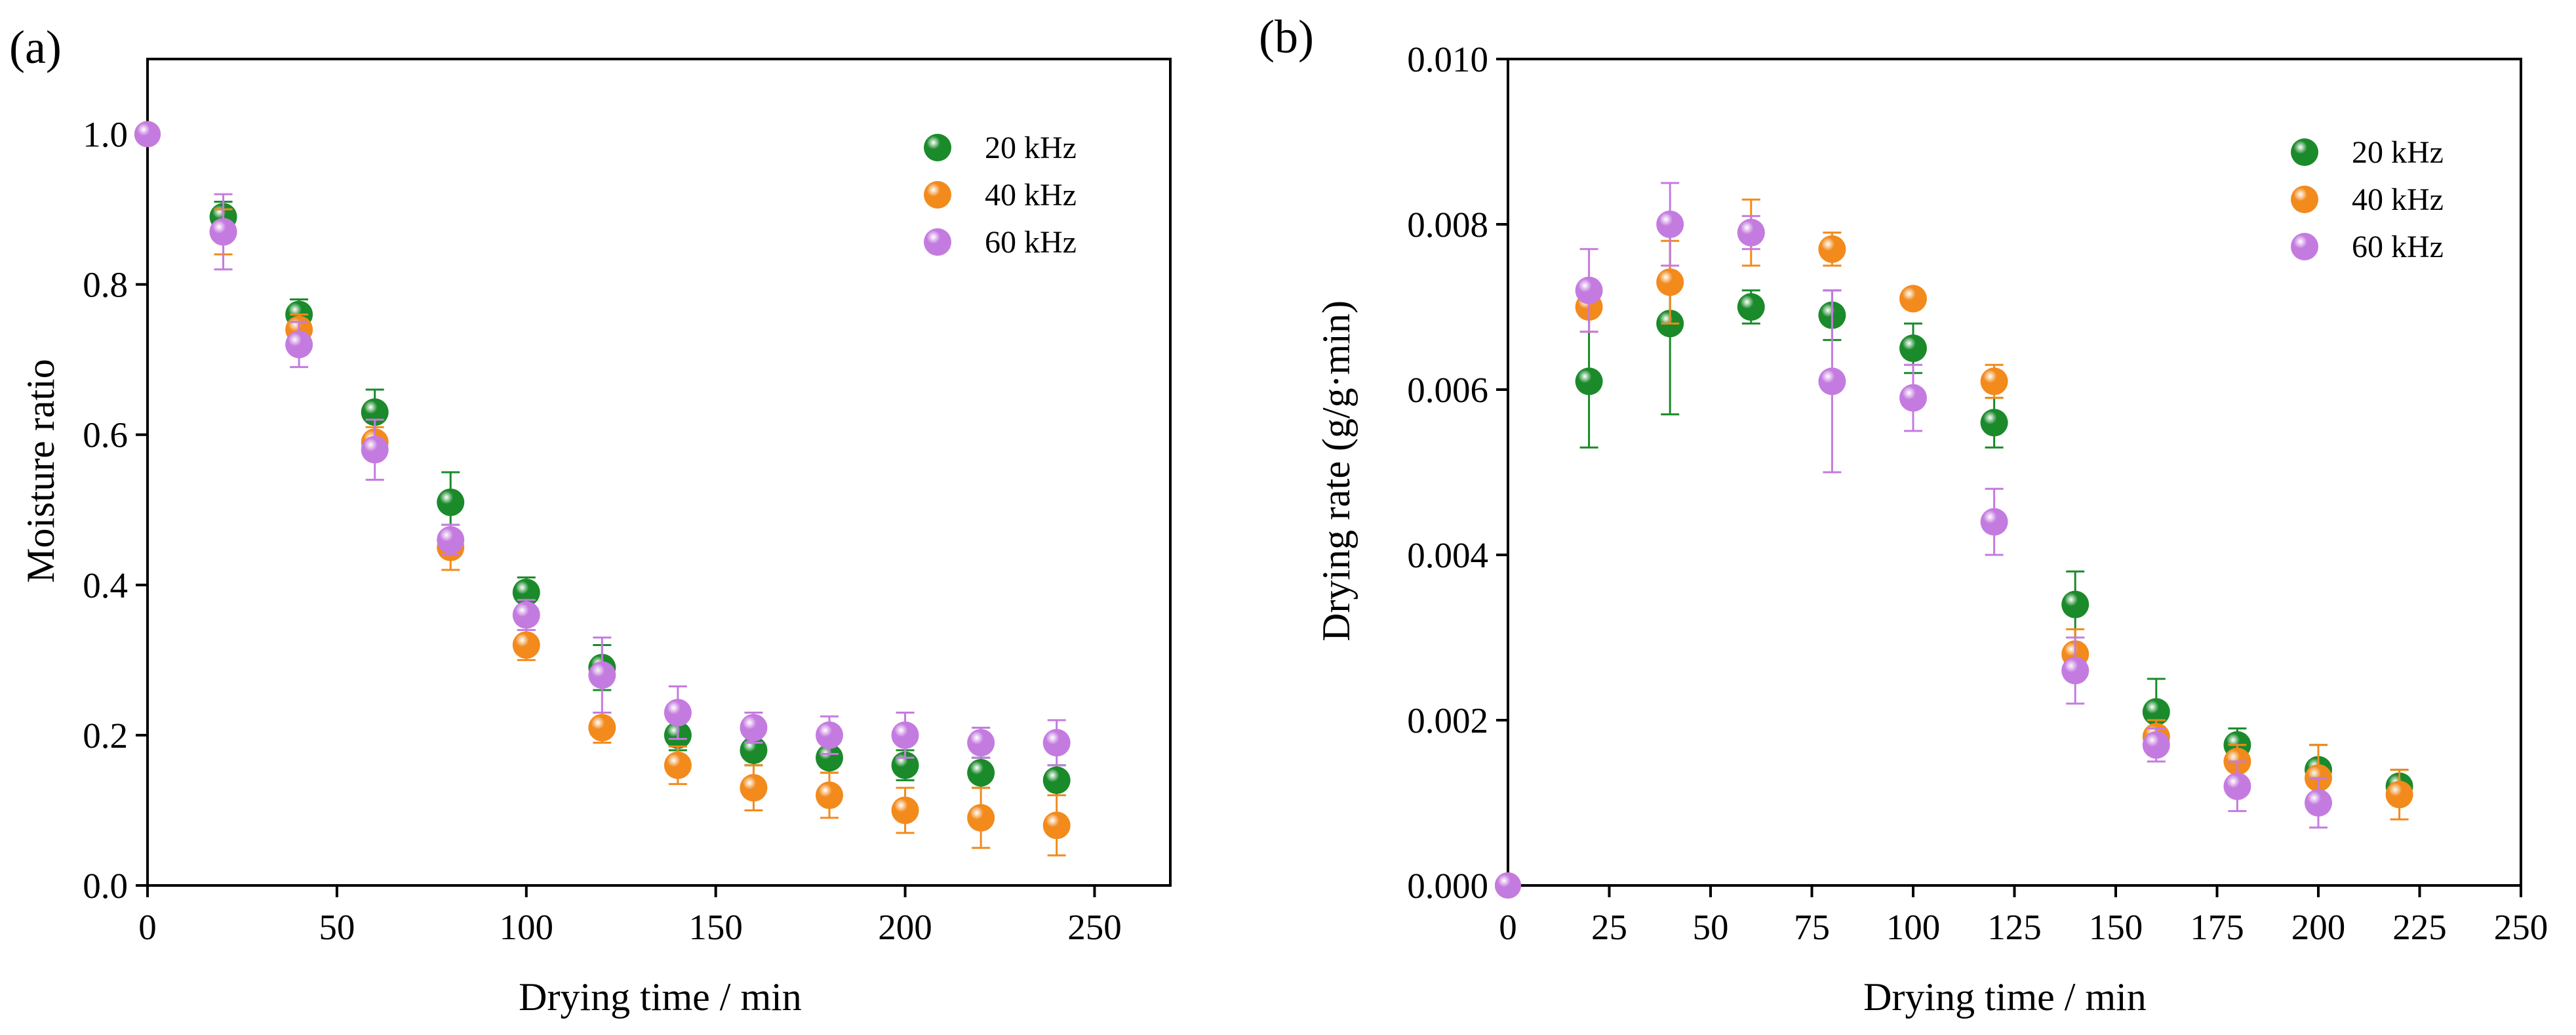 The image size is (2576, 1035). I want to click on y-tick-label-a: 1.0, so click(105, 135).